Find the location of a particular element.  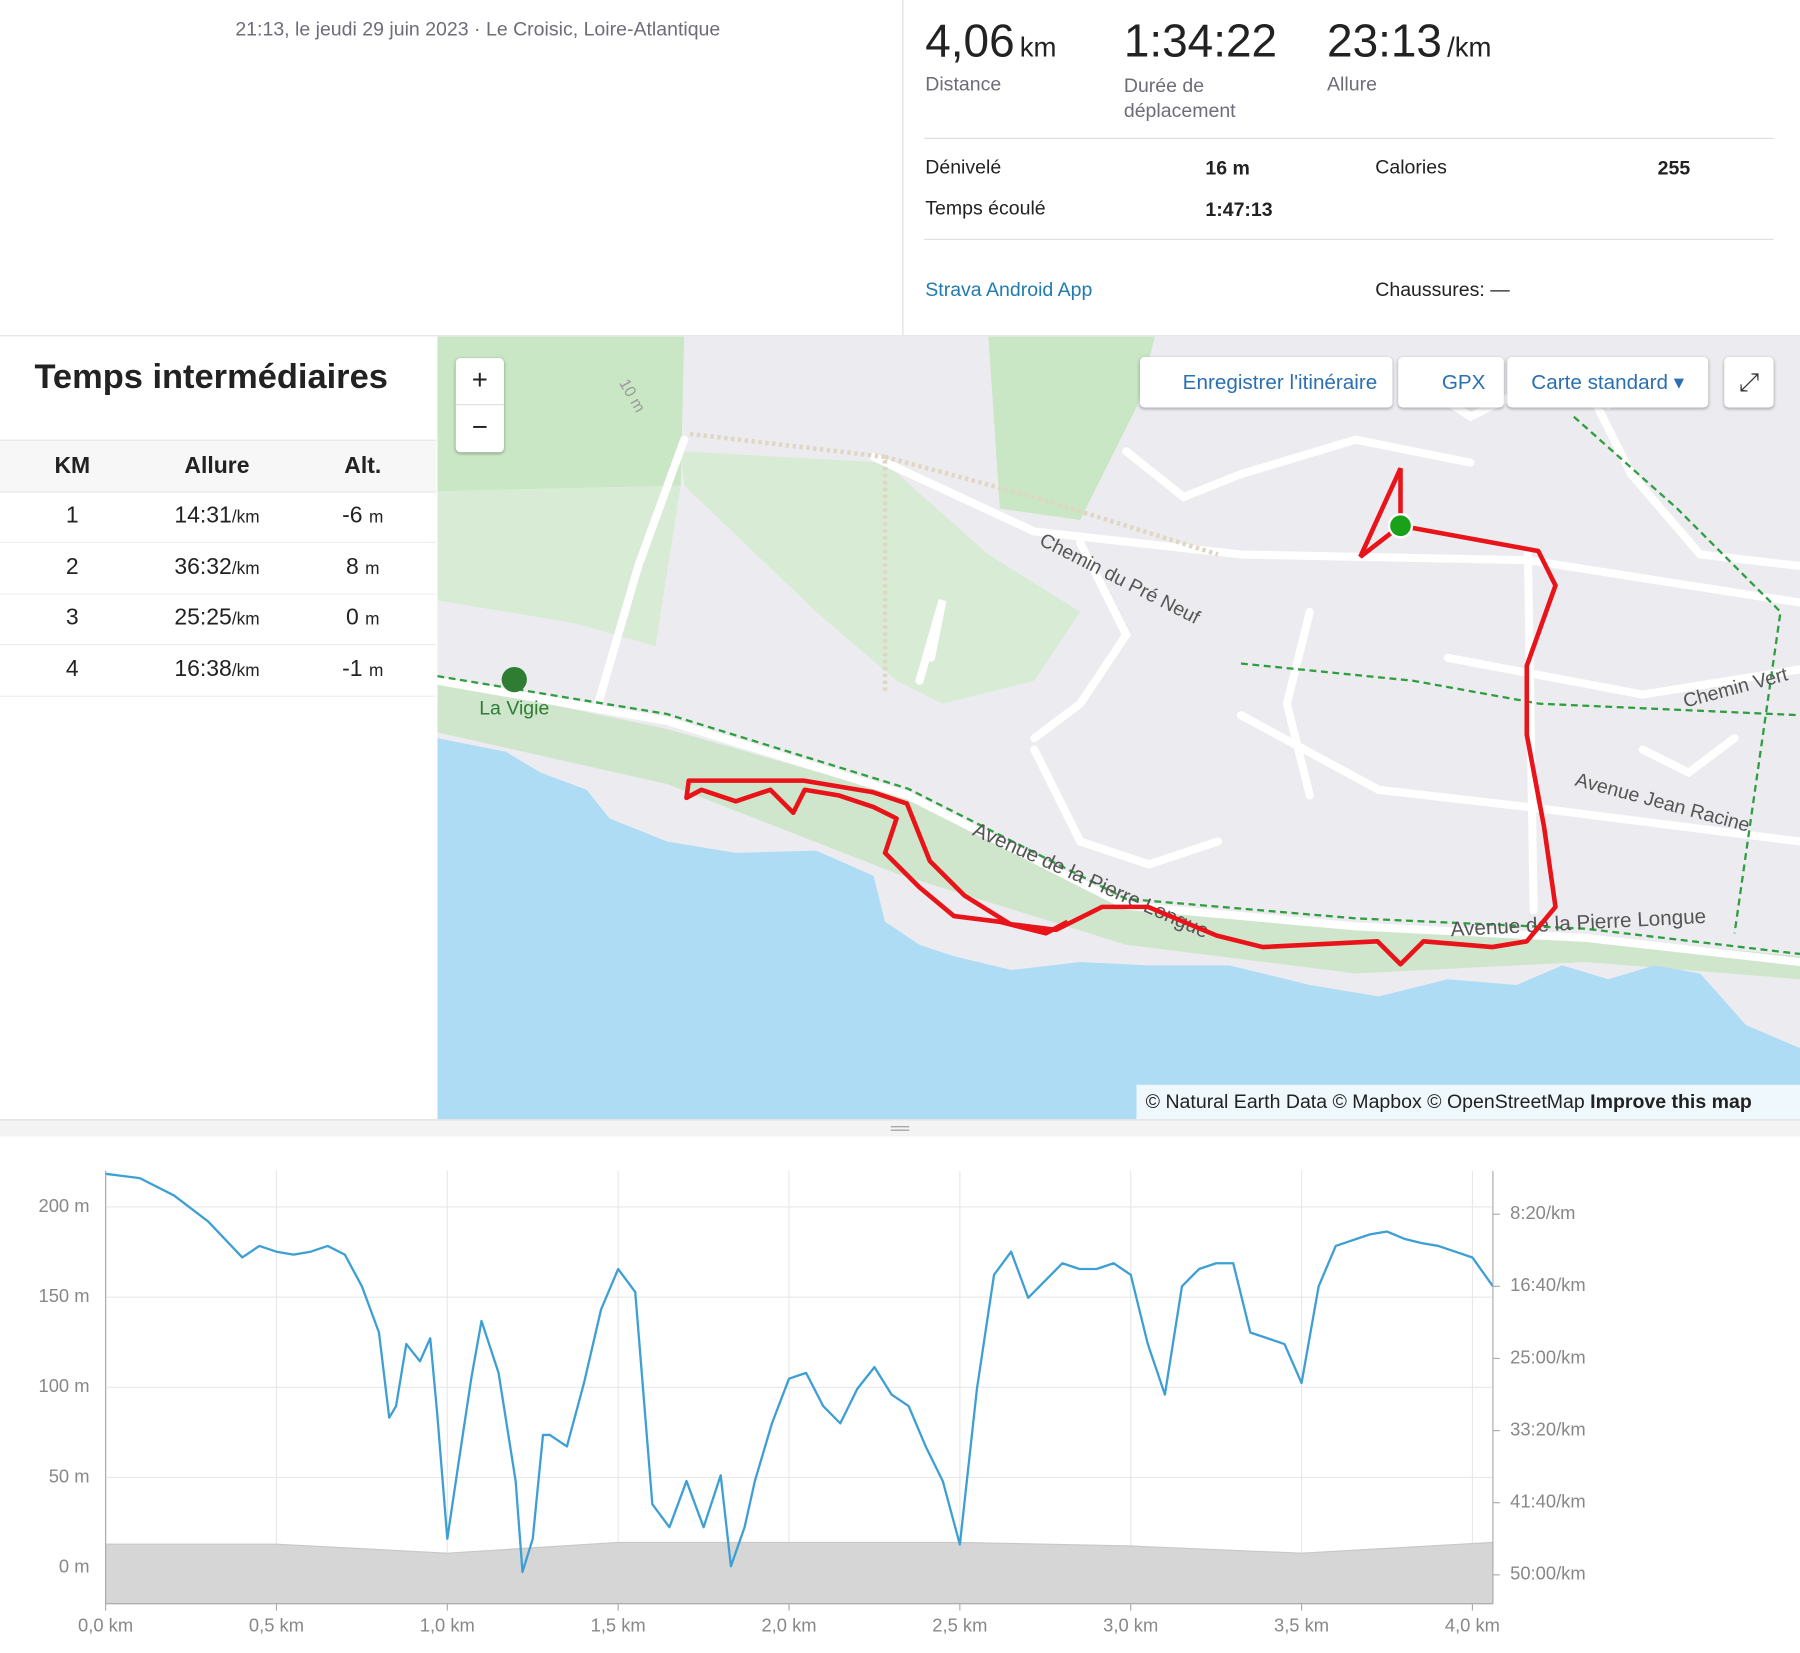

split-pace: 16:38/km is located at coordinates (217, 669).